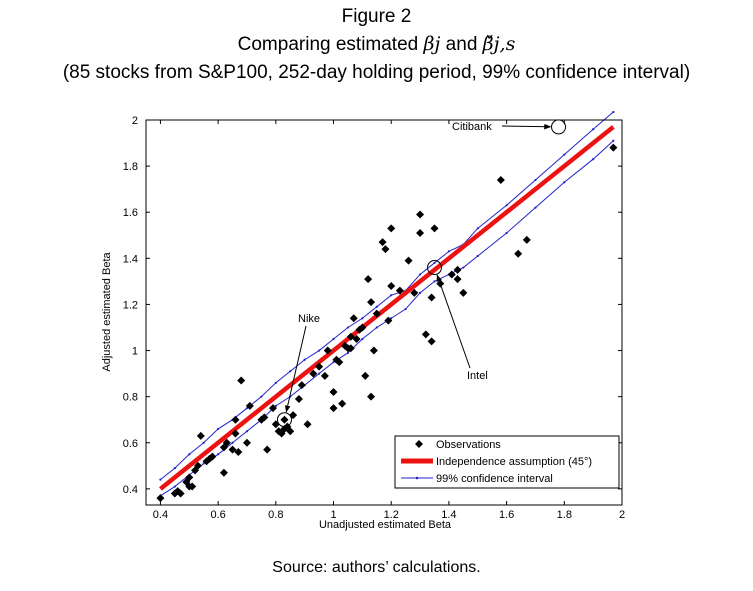 Image resolution: width=753 pixels, height=591 pixels. I want to click on citibank-highlight-circle, so click(559, 127).